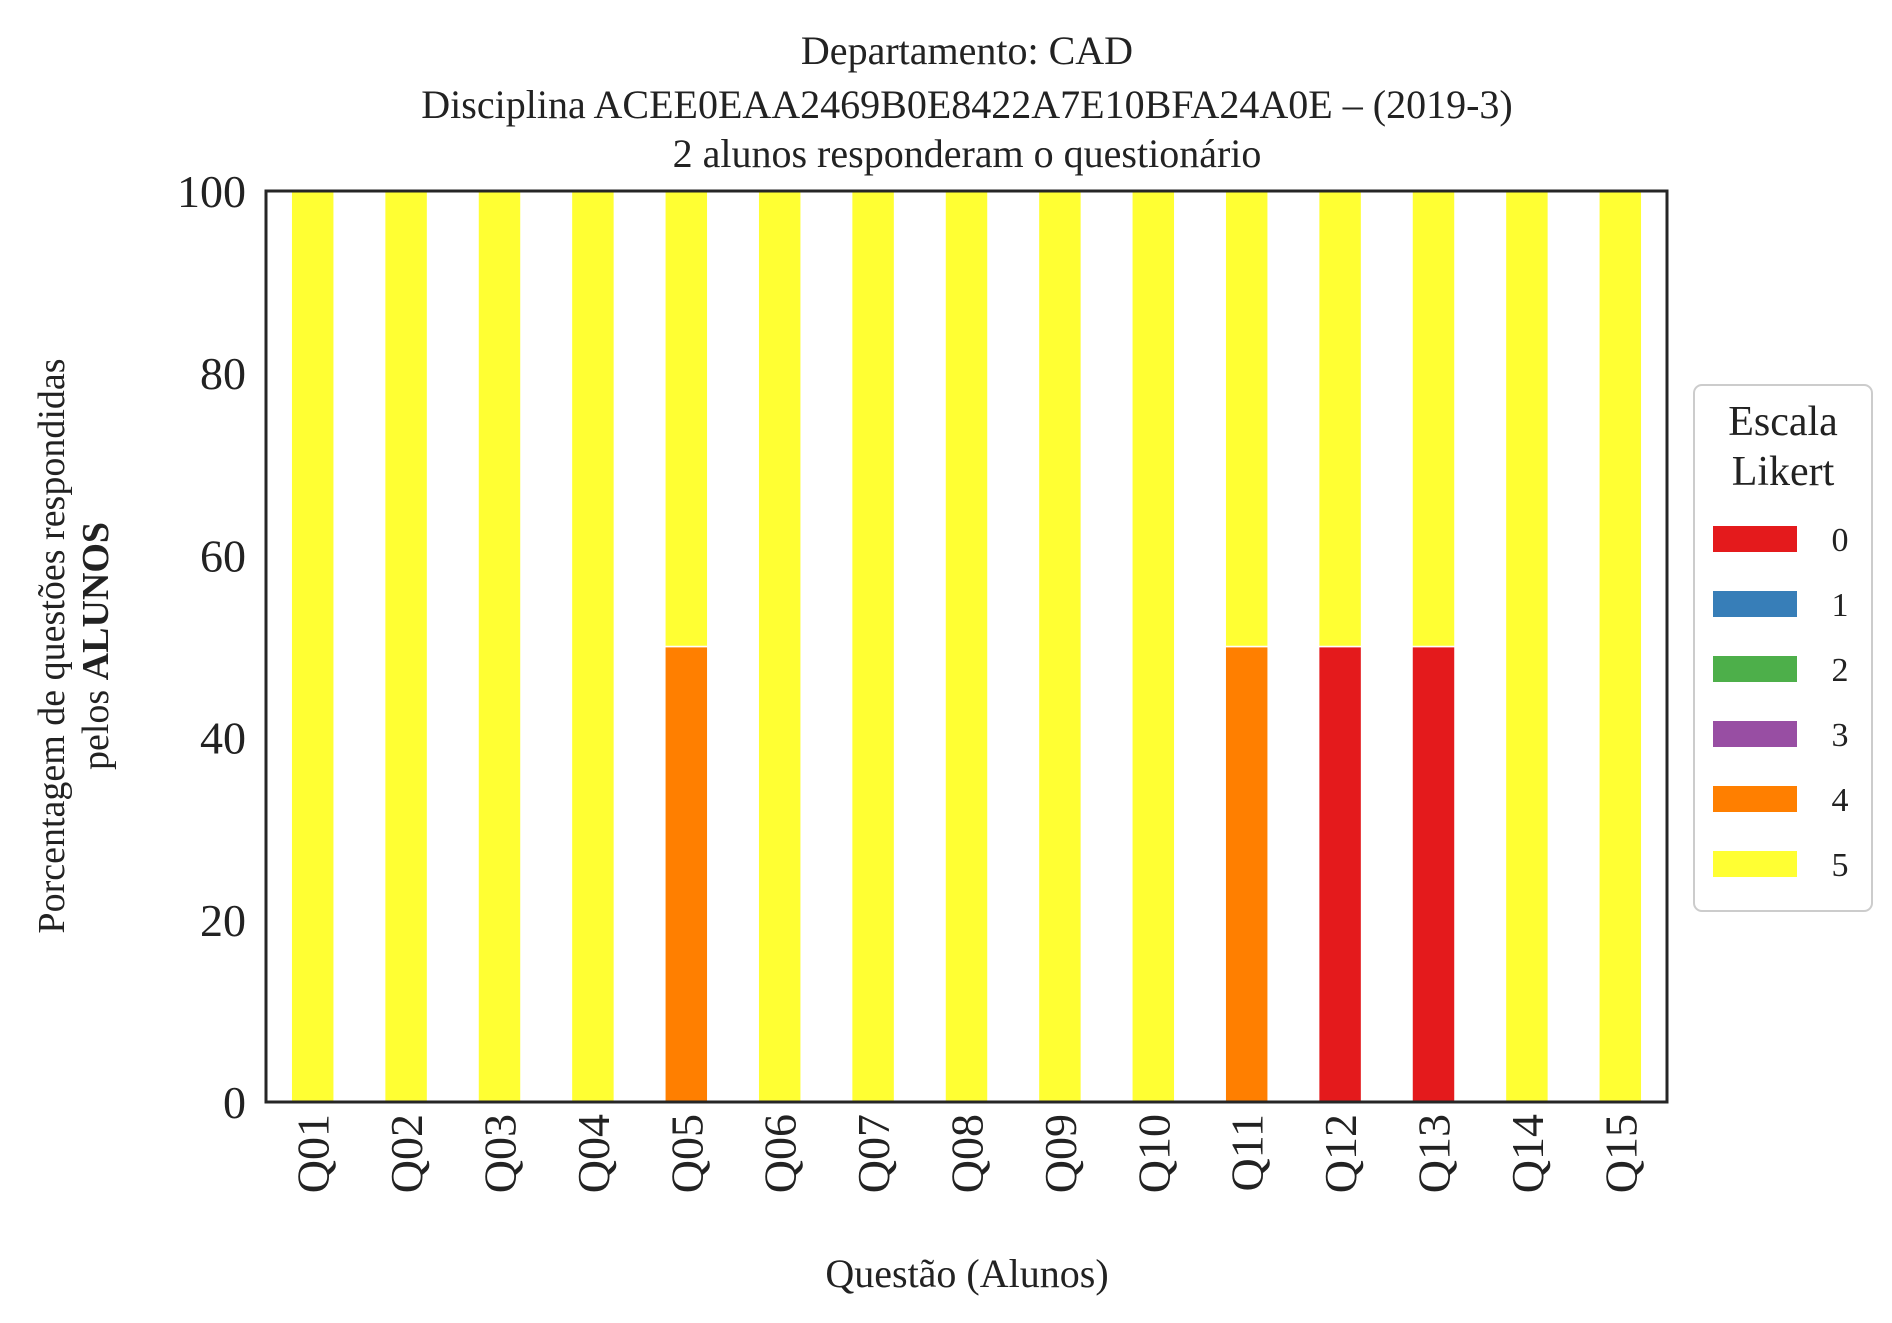  I want to click on y-tick-label: 20, so click(223, 920).